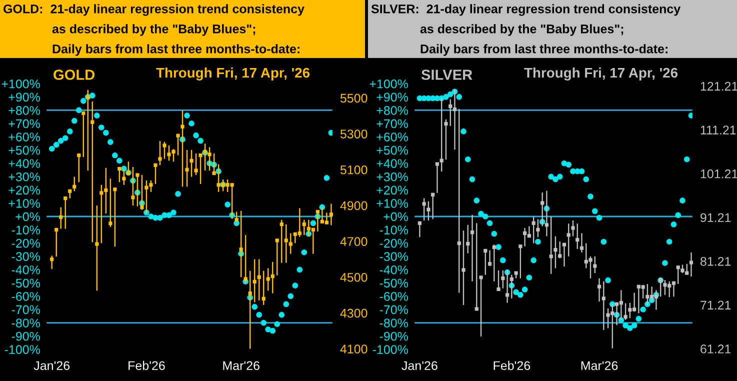 This screenshot has height=381, width=737. I want to click on annotation: GOLD, so click(74, 75).